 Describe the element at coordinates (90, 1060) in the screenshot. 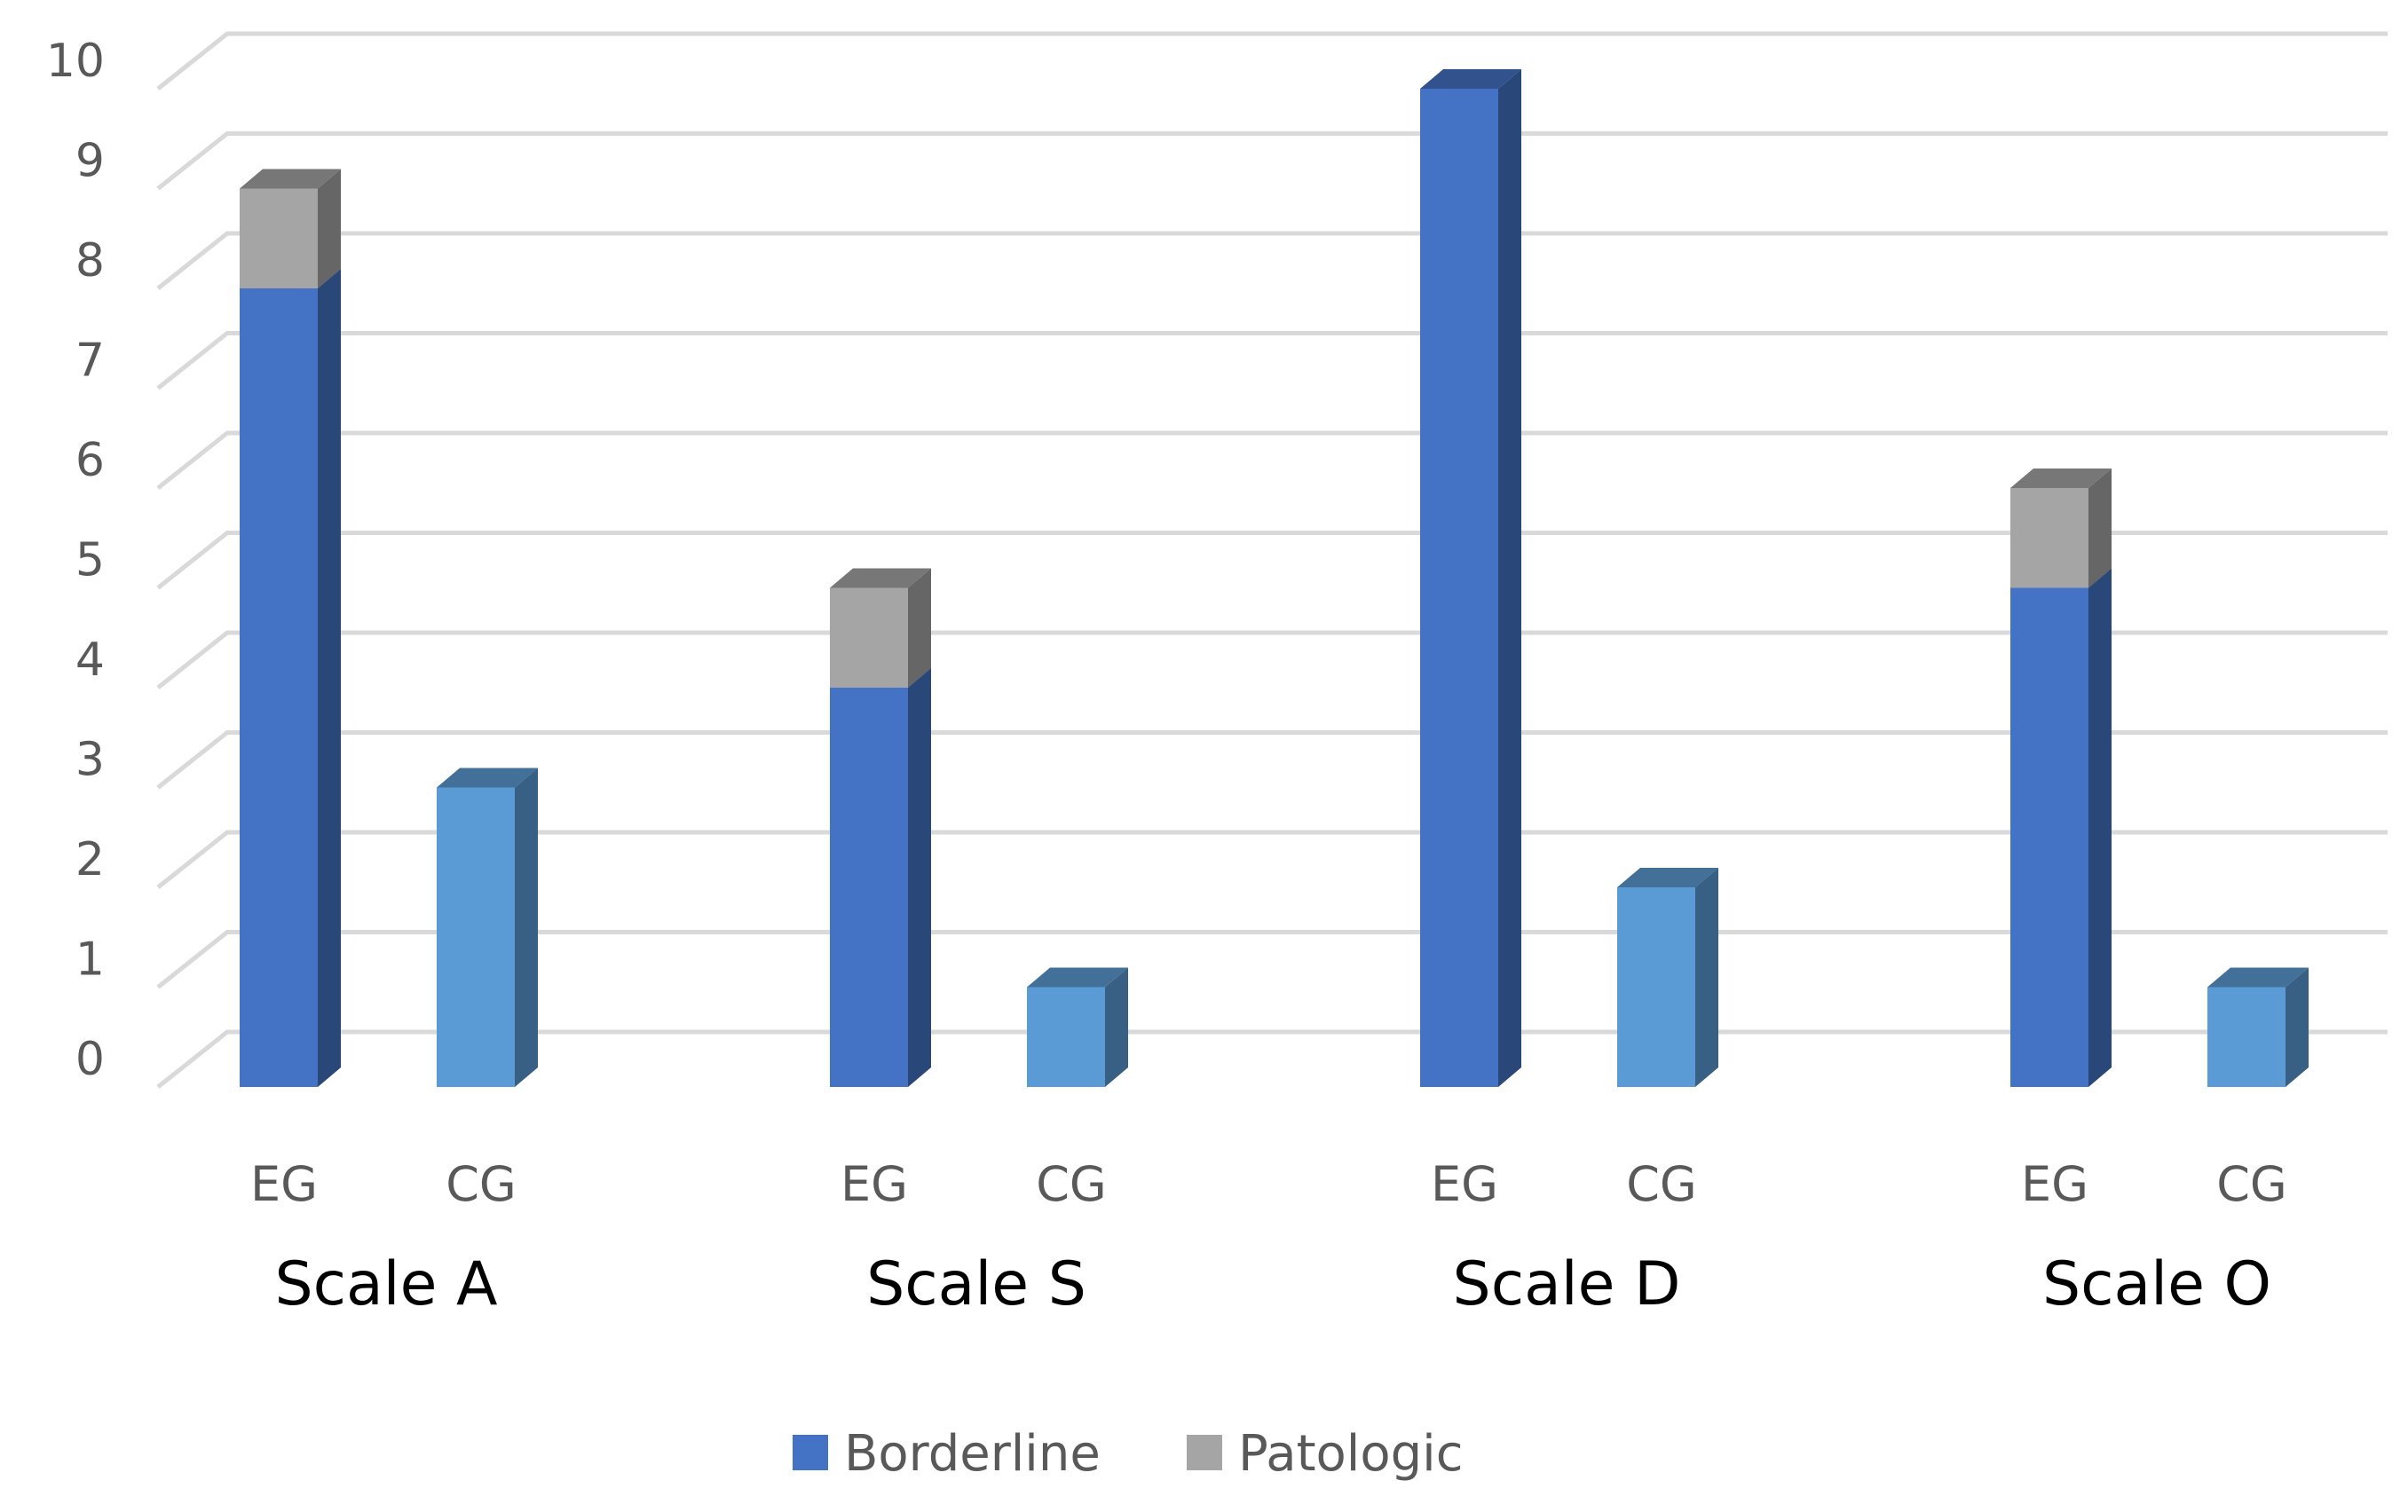

I see `y-tick-label: 0` at that location.